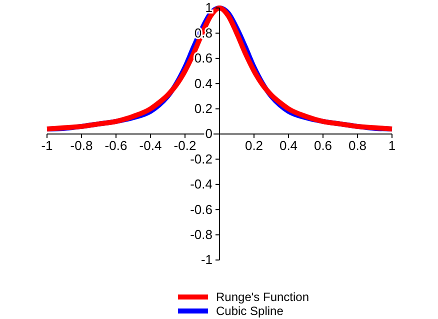 This screenshot has height=319, width=438. Describe the element at coordinates (150, 146) in the screenshot. I see `x-tick-label: -0.4` at that location.